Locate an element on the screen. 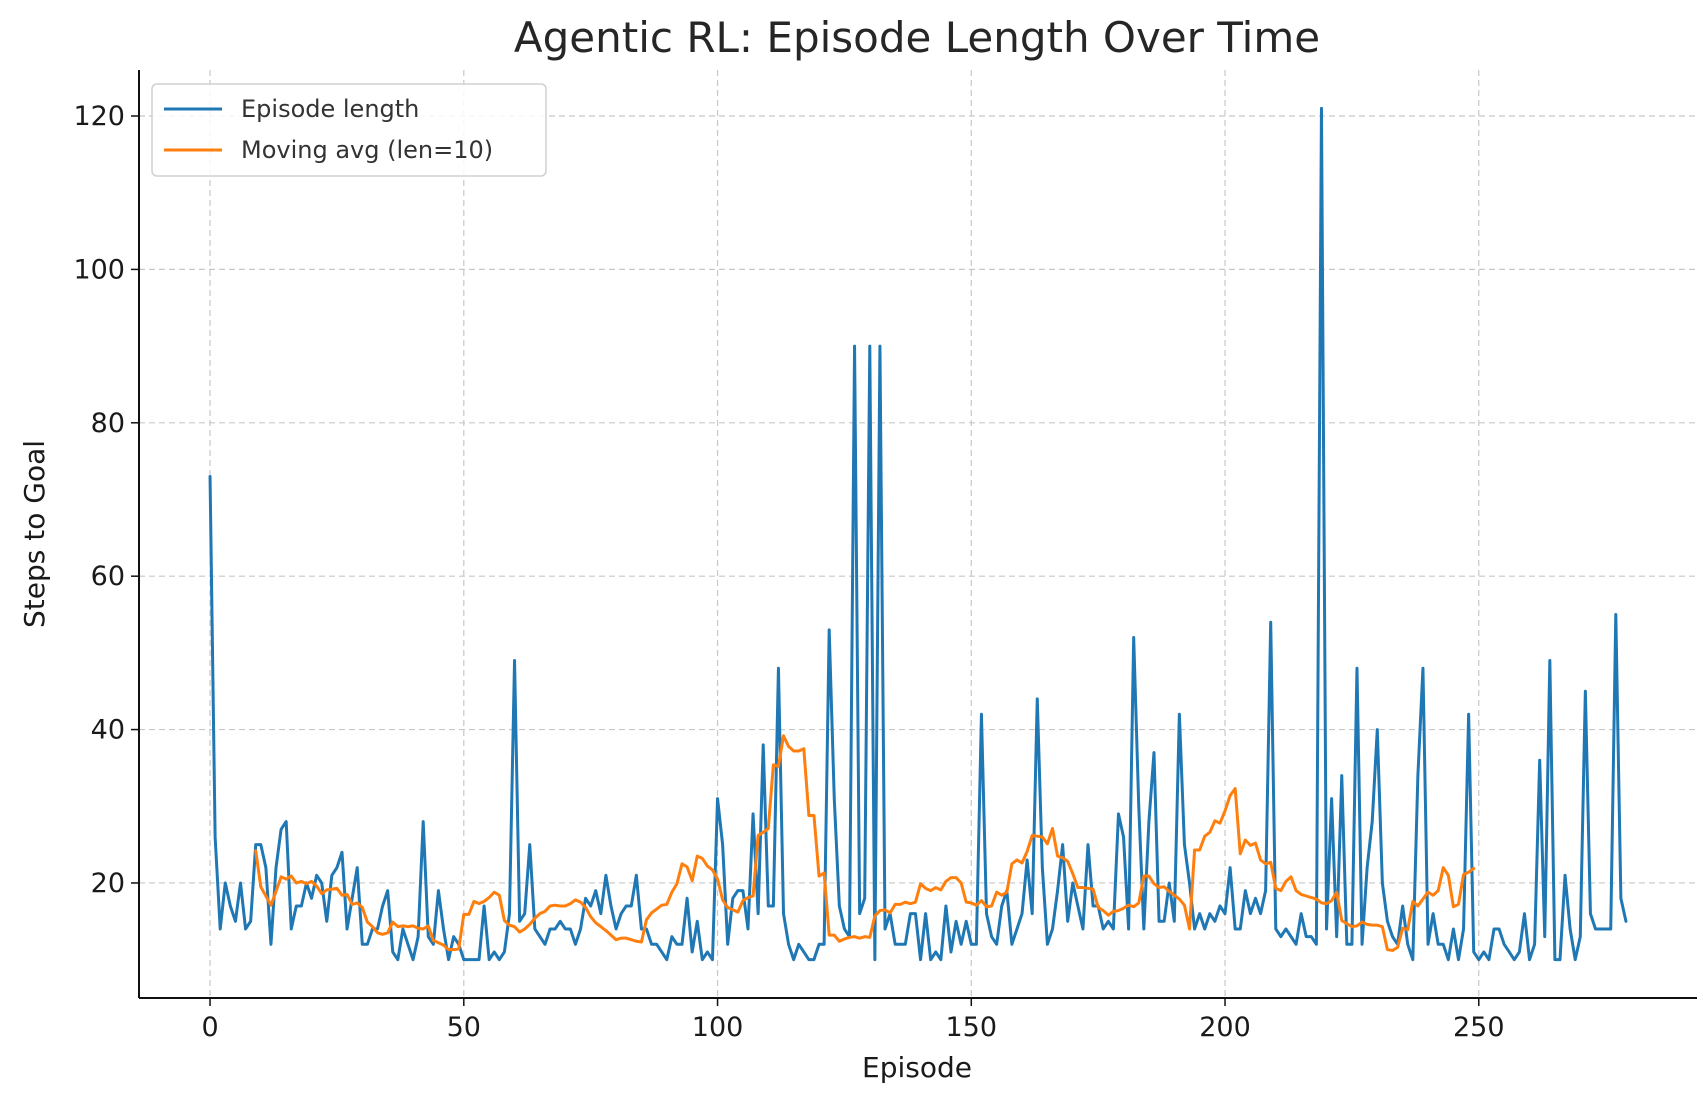  legend-box is located at coordinates (349, 130).